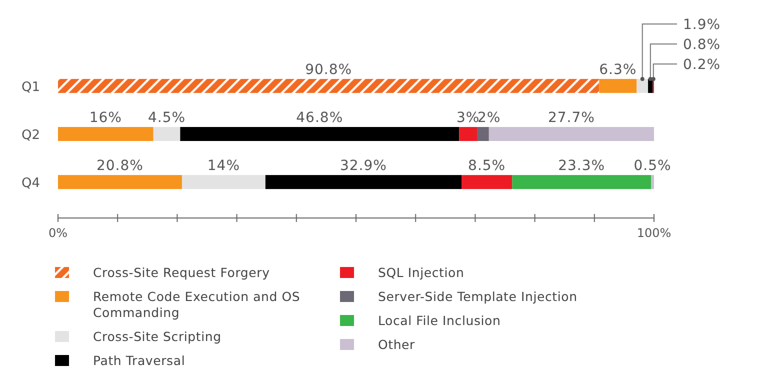 The width and height of the screenshot is (757, 383). Describe the element at coordinates (181, 272) in the screenshot. I see `legend-label: Cross-Site Request Forgery` at that location.